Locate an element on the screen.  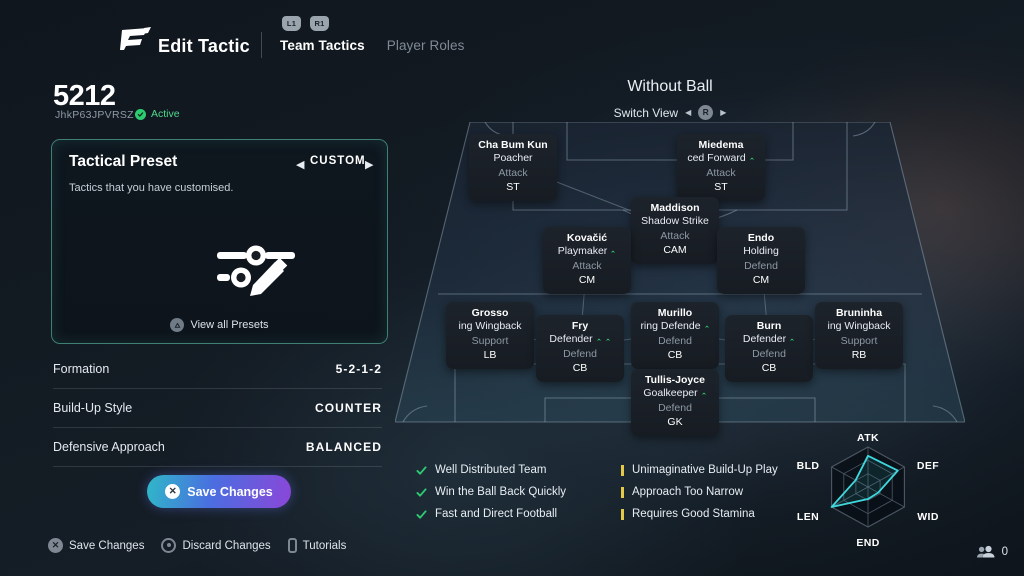
header-tabs: Team Tactics Player Roles is located at coordinates (372, 45).